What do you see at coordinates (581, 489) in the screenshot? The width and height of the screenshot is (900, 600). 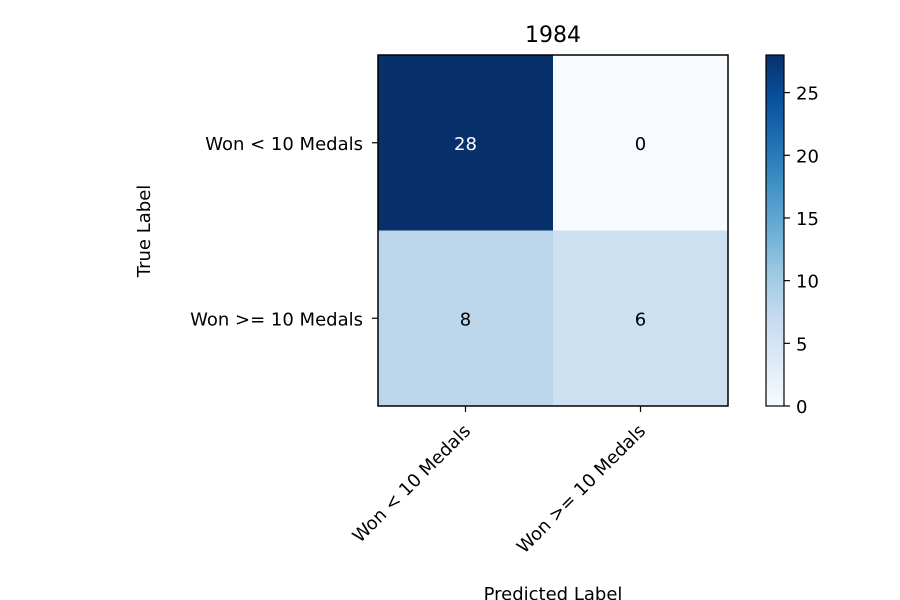 I see `x-tick-label: Won >= 10 Medals` at bounding box center [581, 489].